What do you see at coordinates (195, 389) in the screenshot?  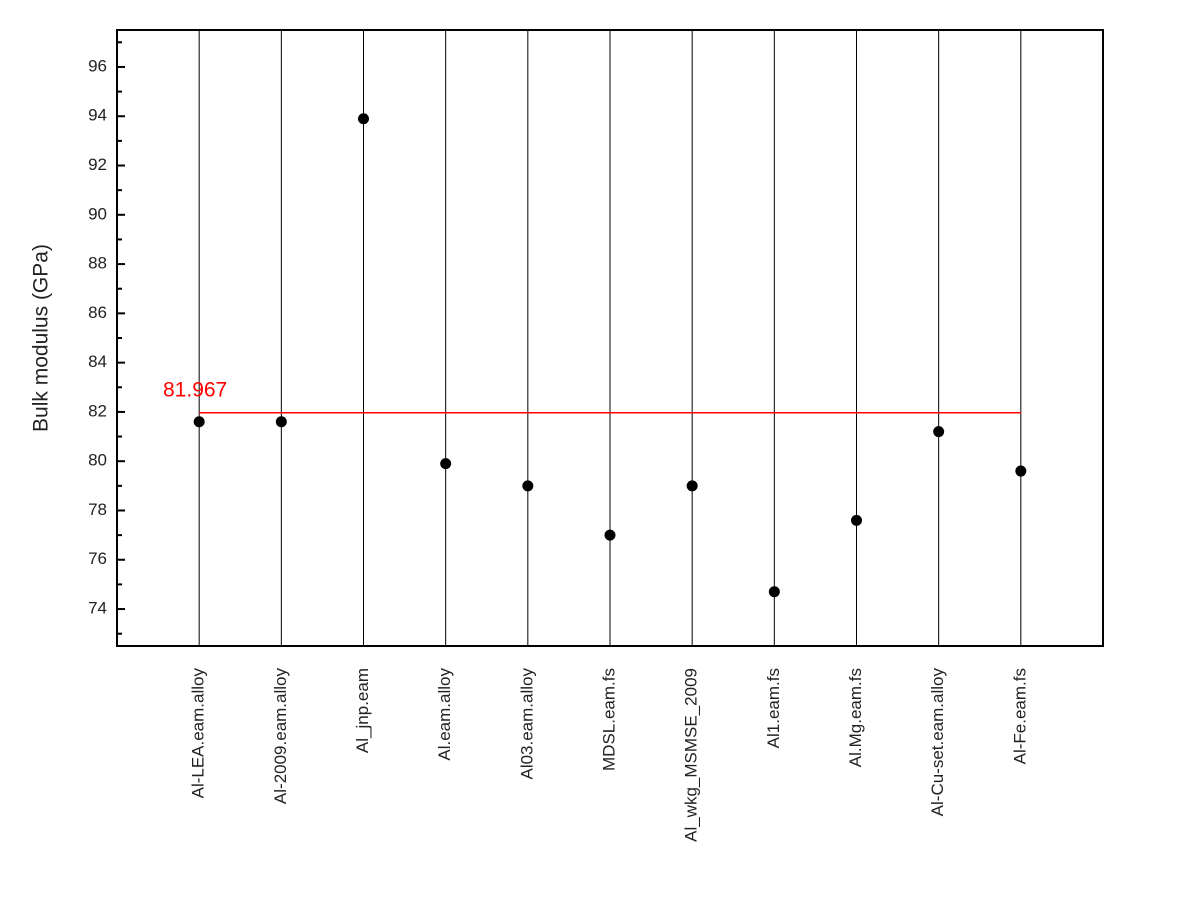 I see `reference-label: 81.967` at bounding box center [195, 389].